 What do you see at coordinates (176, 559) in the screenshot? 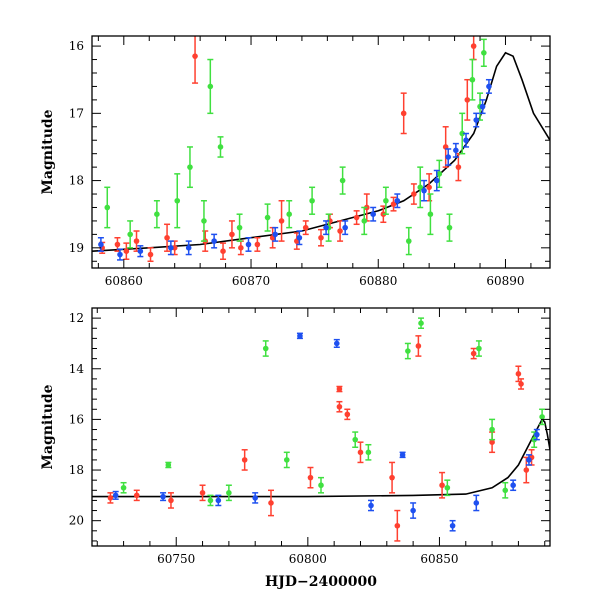
I see `x-tick-label: 60750` at bounding box center [176, 559].